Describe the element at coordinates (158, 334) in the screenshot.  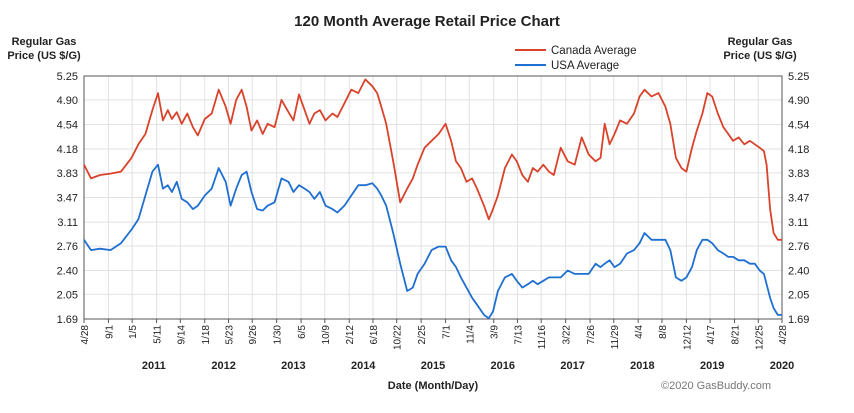
I see `x-tick-label: 5/11` at that location.